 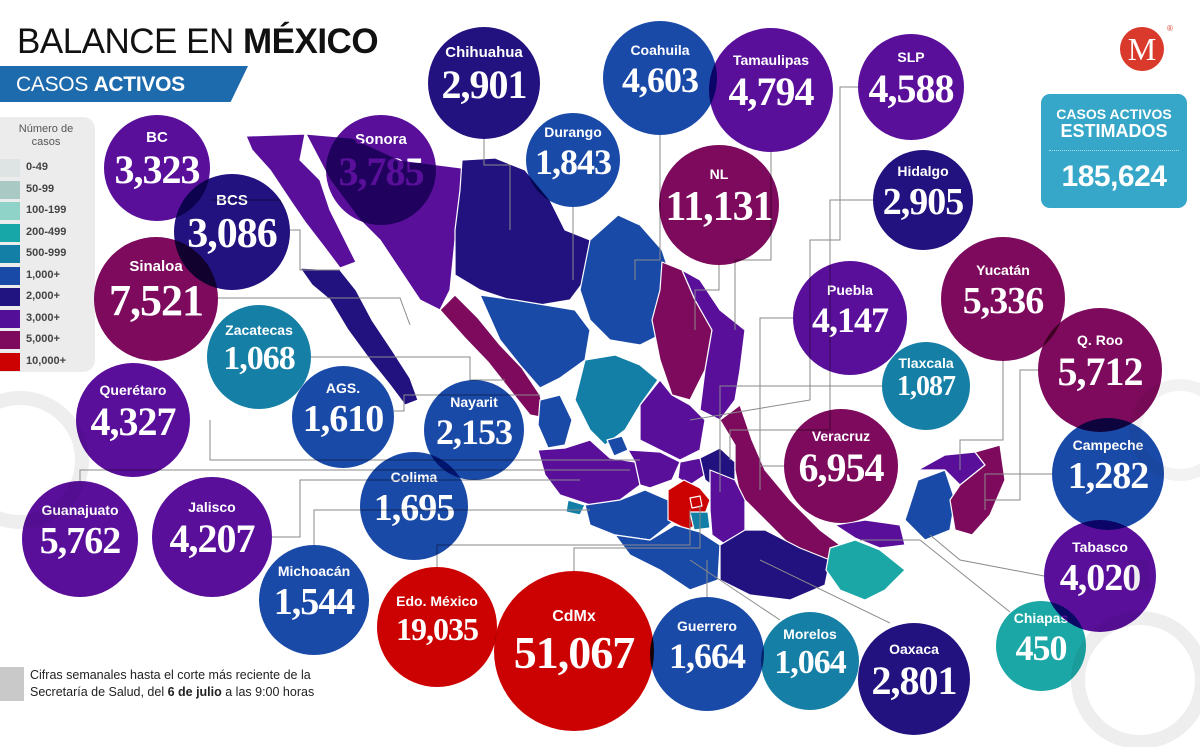 What do you see at coordinates (212, 507) in the screenshot?
I see `state-name: Jalisco` at bounding box center [212, 507].